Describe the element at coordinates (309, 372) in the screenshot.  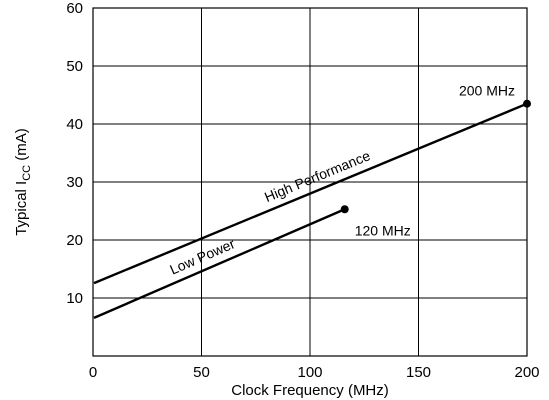
I see `x-tick-label: 100` at that location.